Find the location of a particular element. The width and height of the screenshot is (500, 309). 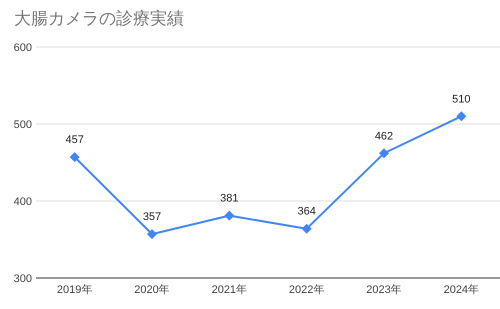

data-label: 457 is located at coordinates (74, 140).